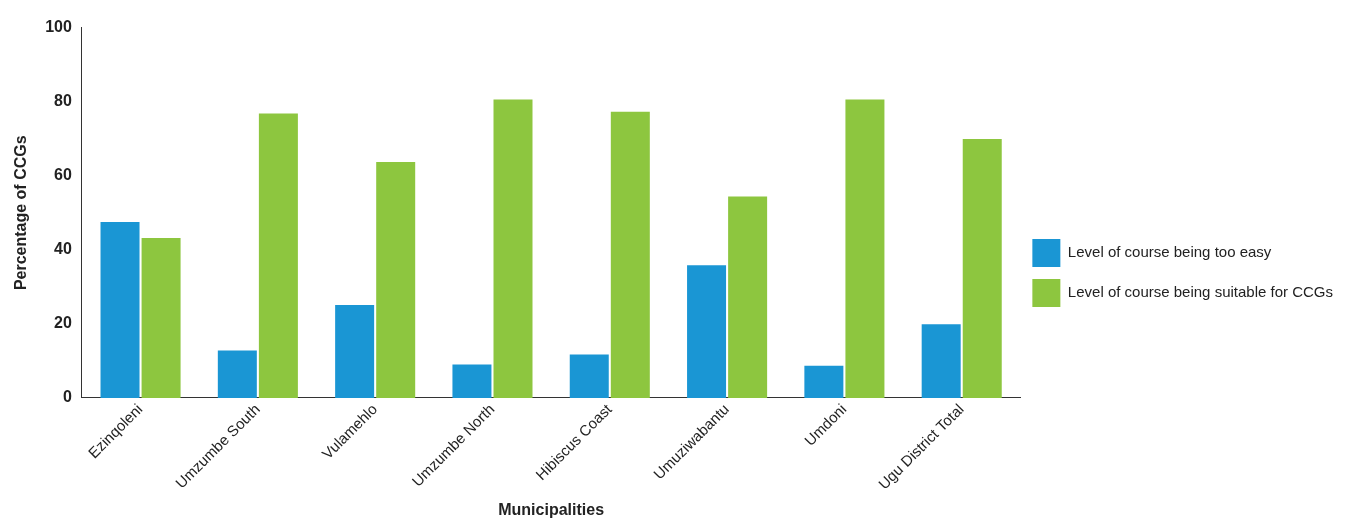 This screenshot has height=532, width=1361. What do you see at coordinates (58, 27) in the screenshot?
I see `y-tick-label: 100` at bounding box center [58, 27].